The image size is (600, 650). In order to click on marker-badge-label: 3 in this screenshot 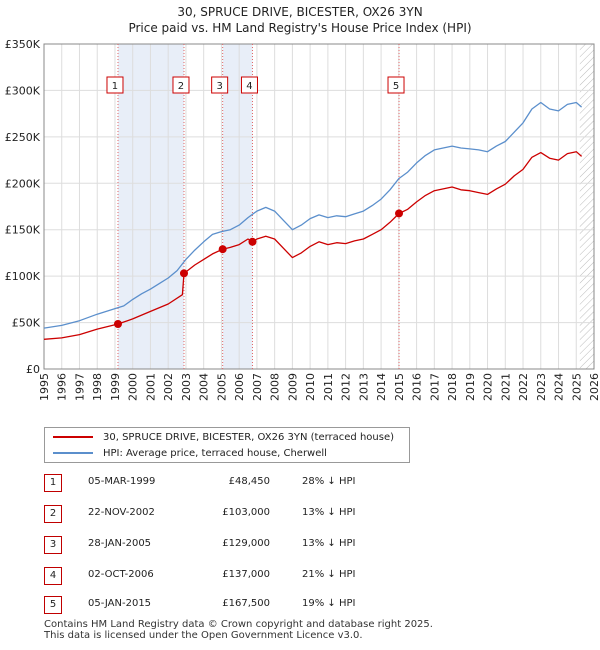, I will do `click(219, 86)`.